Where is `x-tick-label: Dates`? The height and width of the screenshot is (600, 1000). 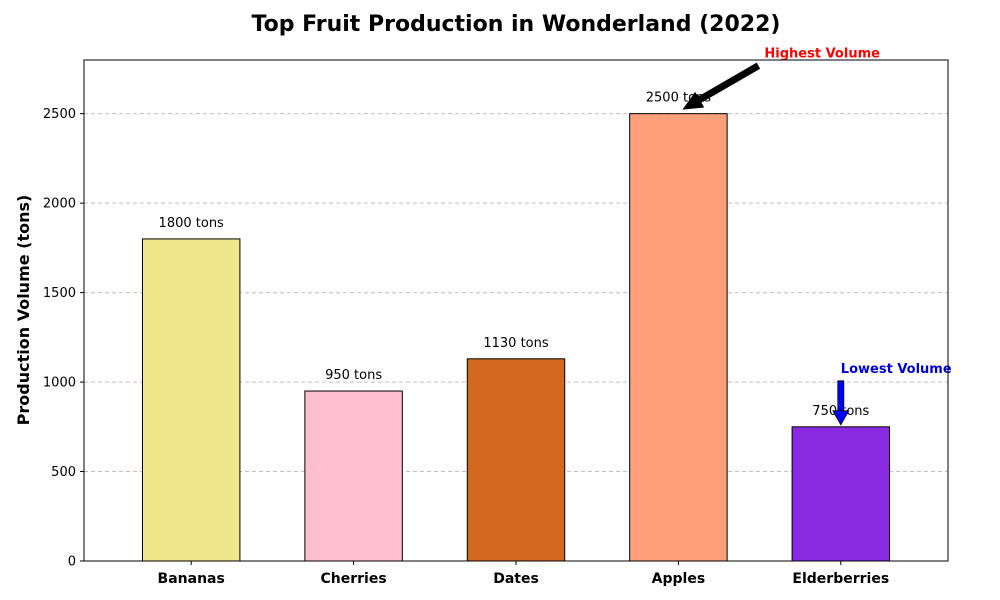
x-tick-label: Dates is located at coordinates (516, 579).